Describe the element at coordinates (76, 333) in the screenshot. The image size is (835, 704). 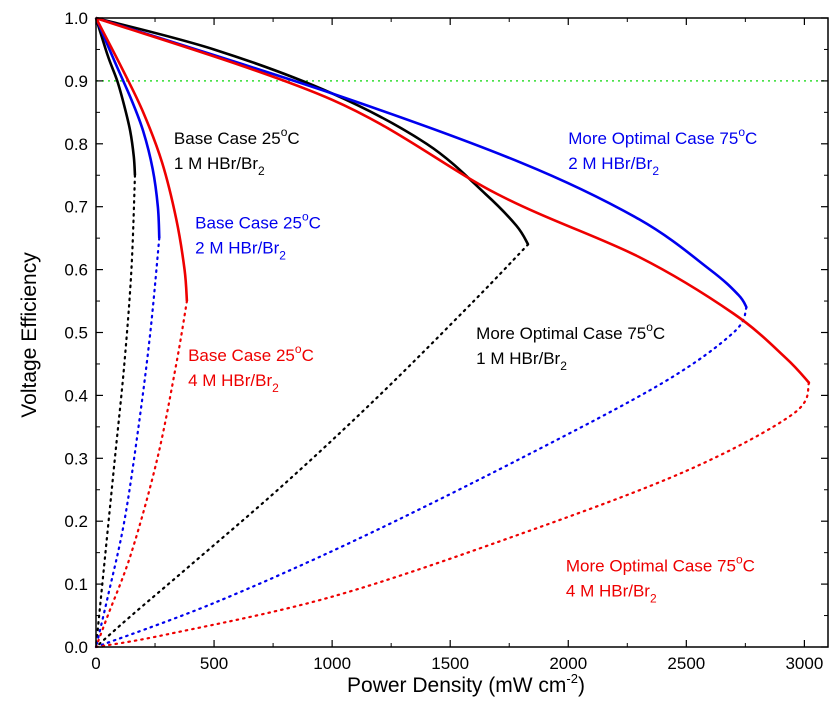
I see `y-tick-label: 0.5` at that location.